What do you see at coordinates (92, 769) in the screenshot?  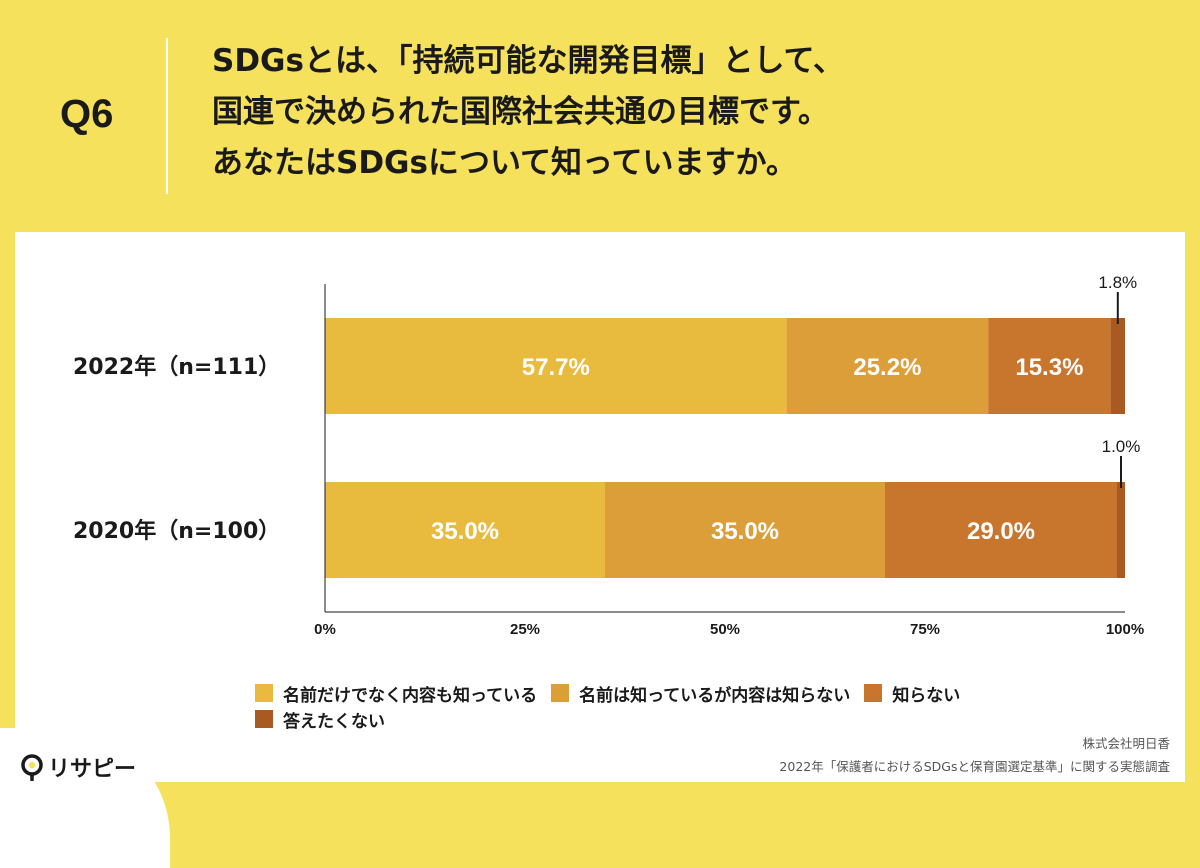 I see `brand-name: リサピー` at bounding box center [92, 769].